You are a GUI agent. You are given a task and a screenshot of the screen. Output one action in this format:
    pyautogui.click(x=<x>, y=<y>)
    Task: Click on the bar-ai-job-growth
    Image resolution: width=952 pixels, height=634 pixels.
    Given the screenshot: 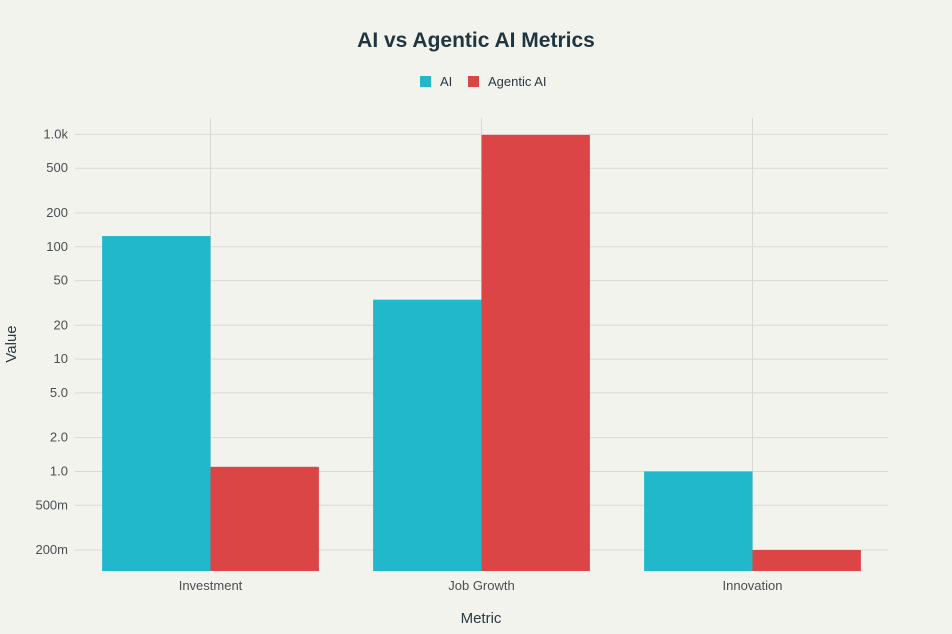 What is the action you would take?
    pyautogui.click(x=427, y=435)
    